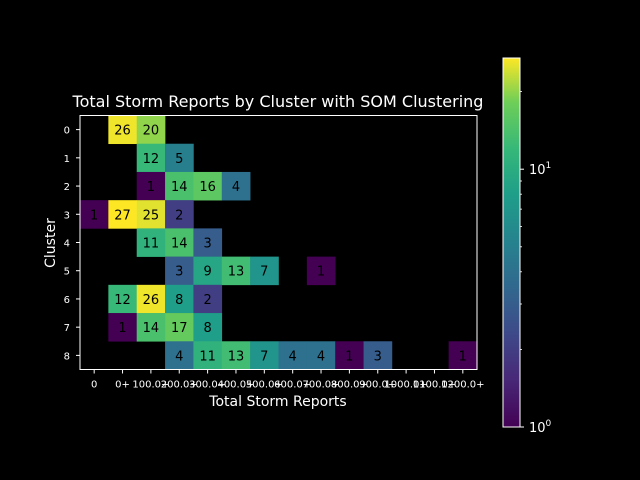 The width and height of the screenshot is (640, 480). Describe the element at coordinates (150, 385) in the screenshot. I see `x-tick-label: 100.0+` at that location.